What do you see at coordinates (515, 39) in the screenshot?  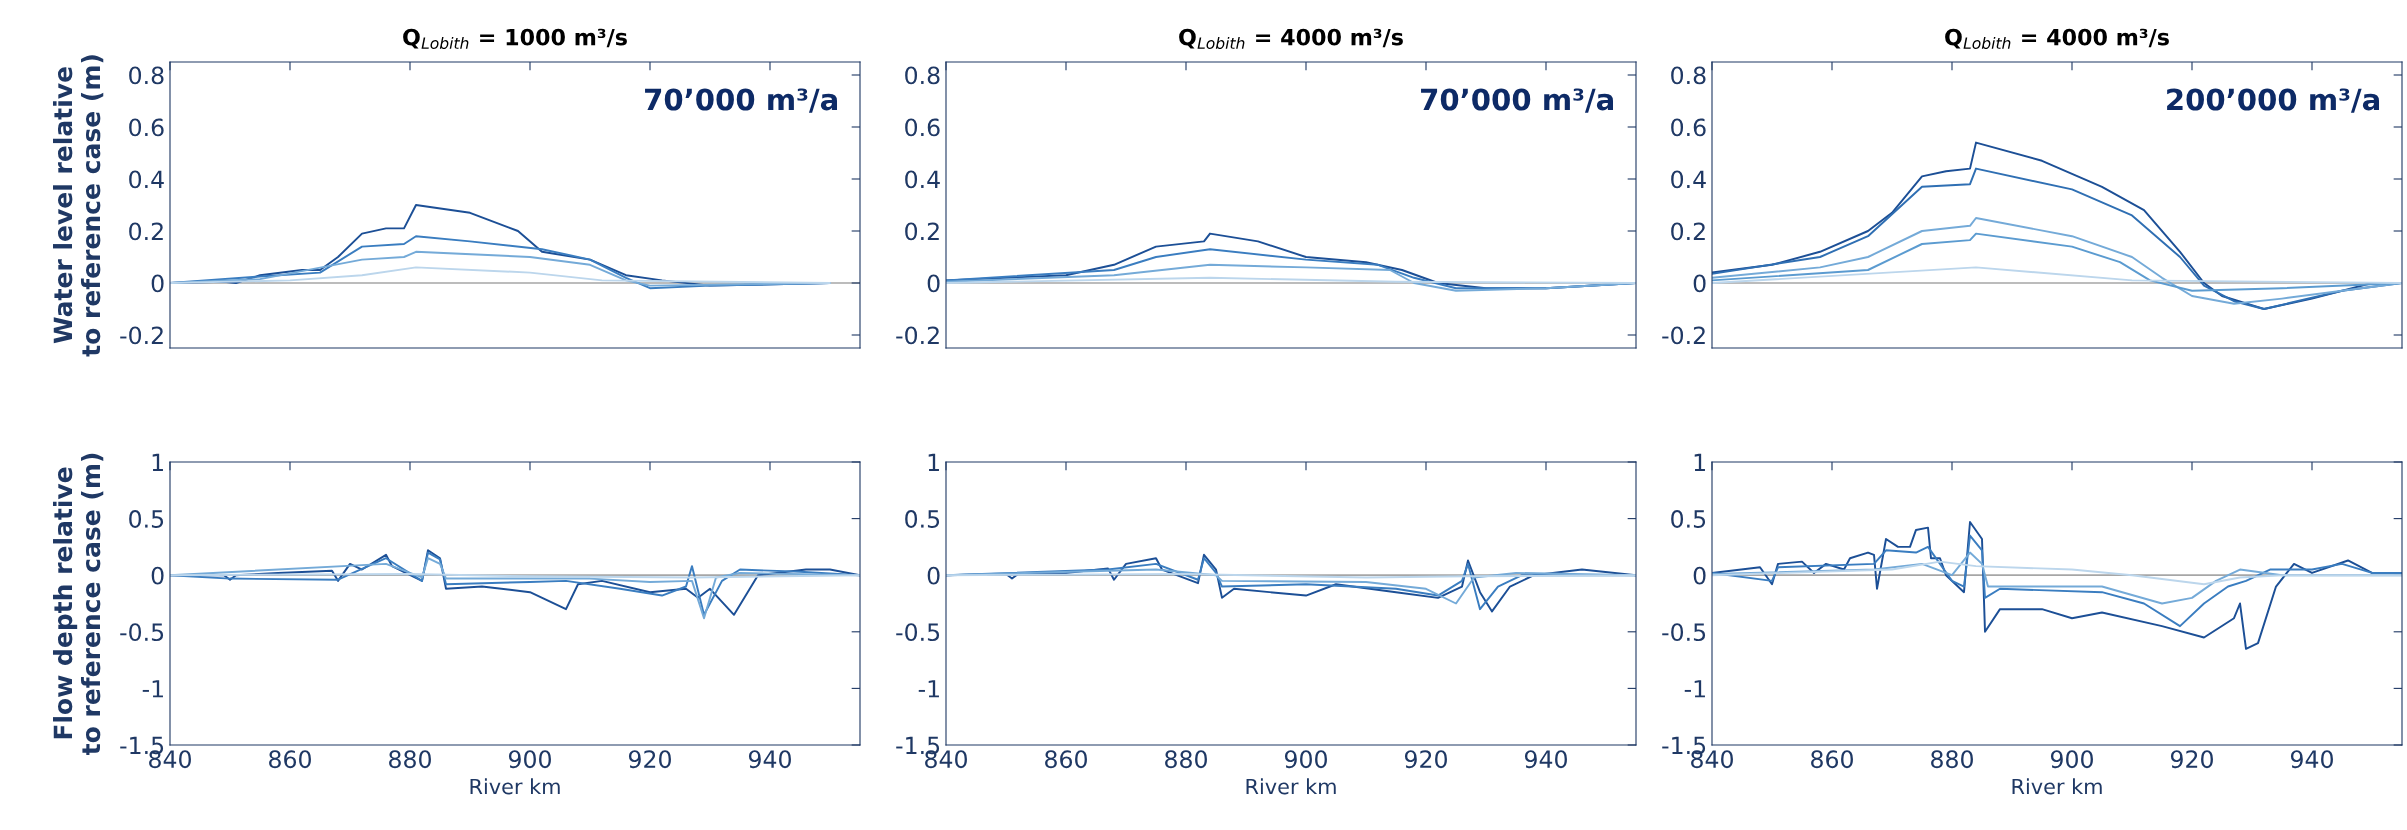 I see `chart-title: Q$_{Lobith}$ = 1000 m³/s` at bounding box center [515, 39].